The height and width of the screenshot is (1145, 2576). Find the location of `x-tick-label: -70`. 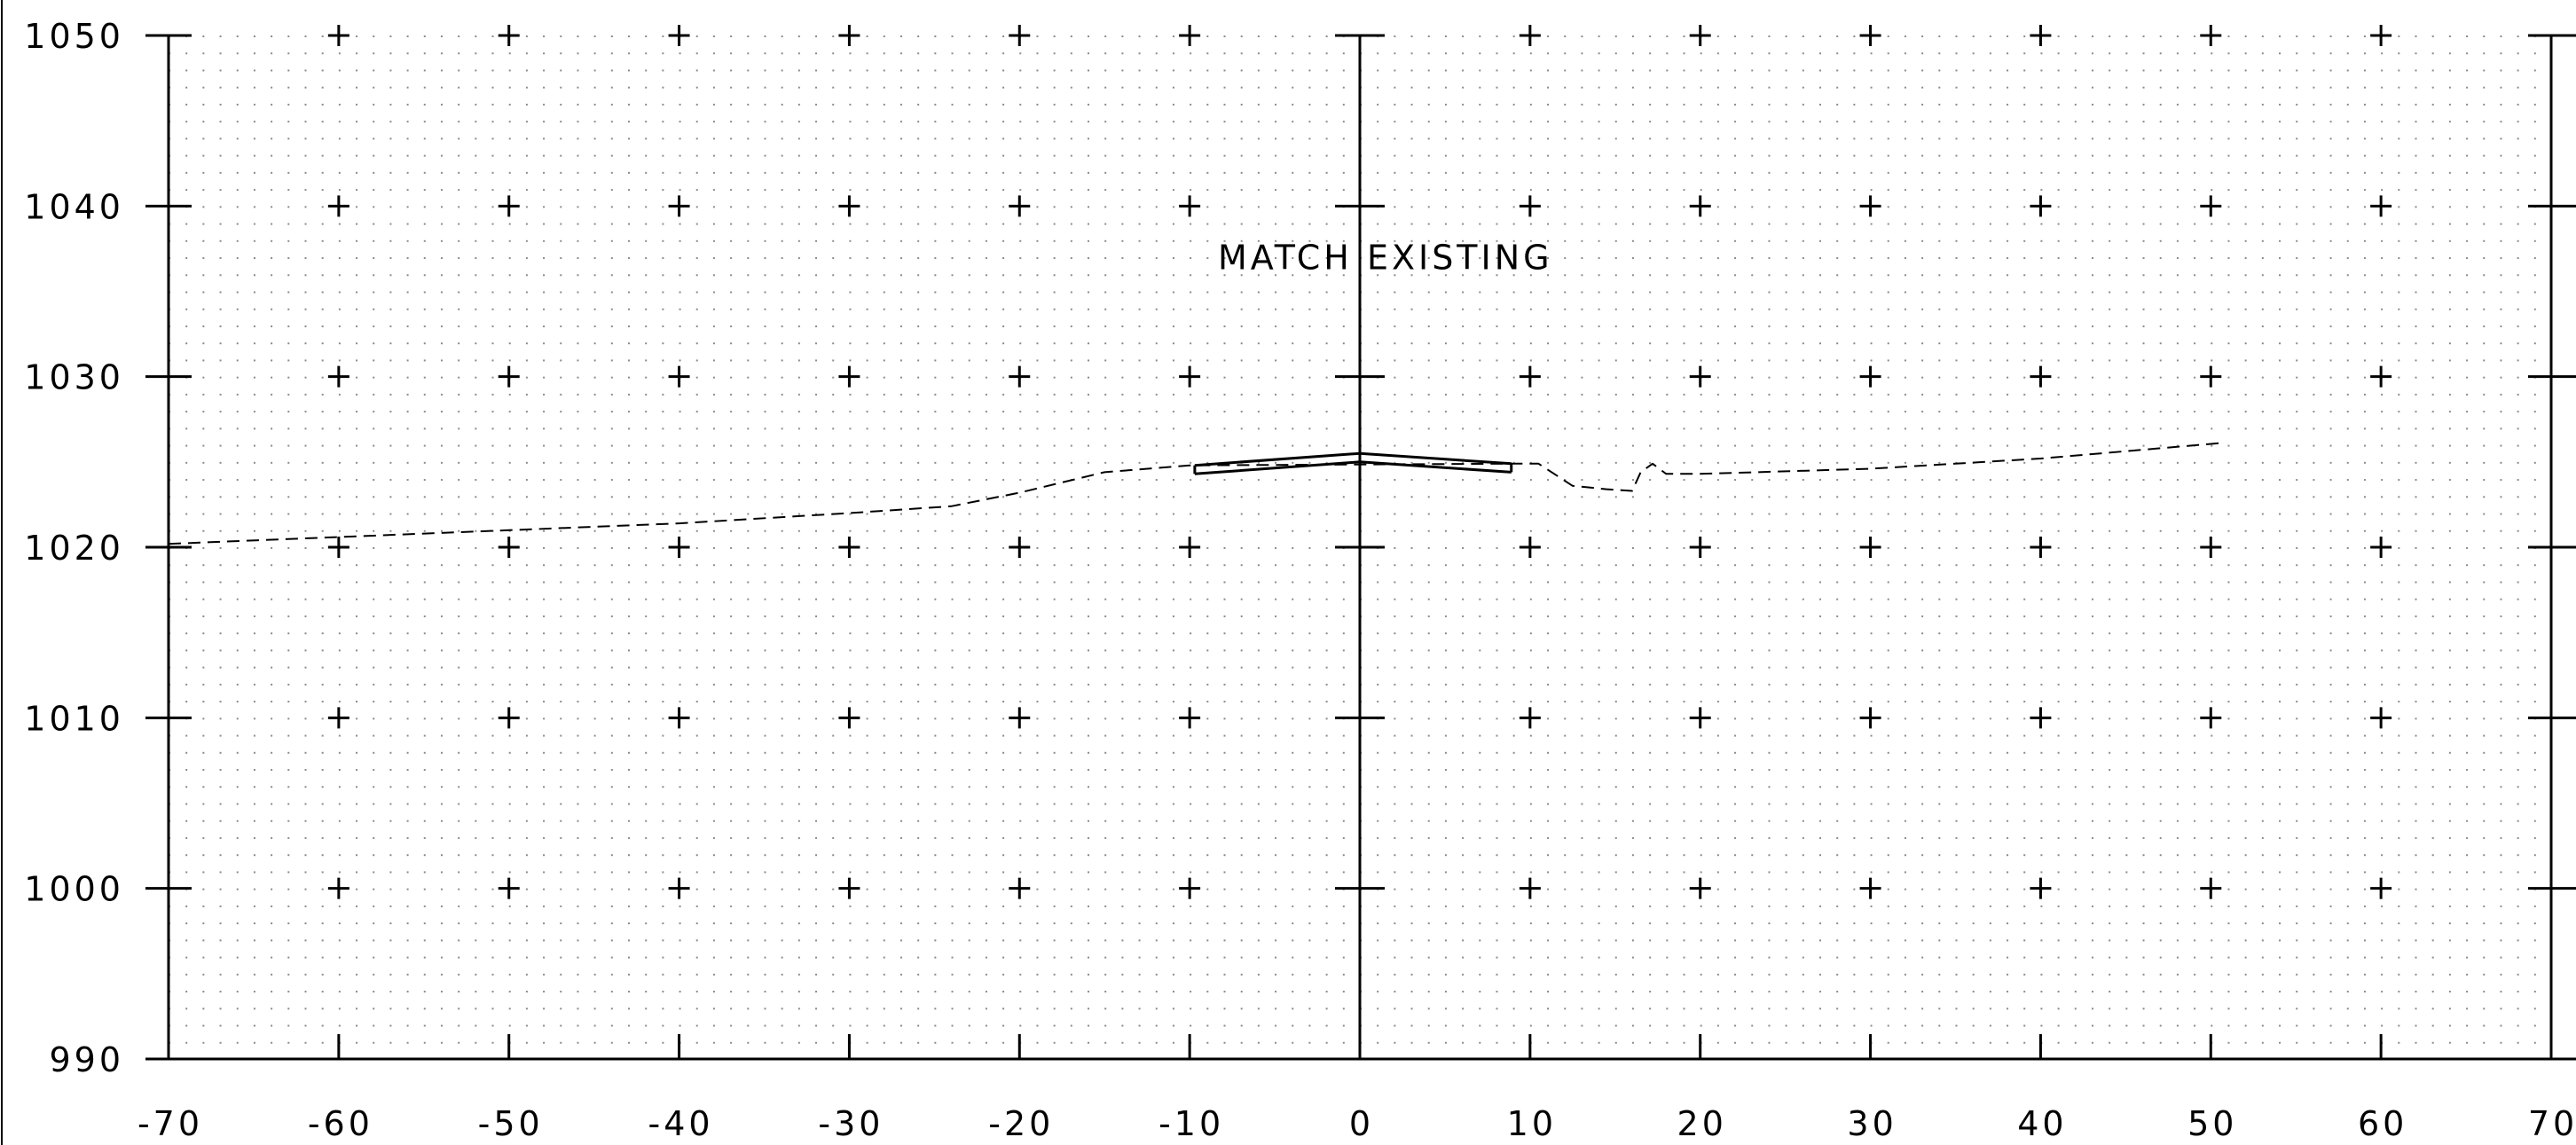

x-tick-label: -70 is located at coordinates (170, 1123).